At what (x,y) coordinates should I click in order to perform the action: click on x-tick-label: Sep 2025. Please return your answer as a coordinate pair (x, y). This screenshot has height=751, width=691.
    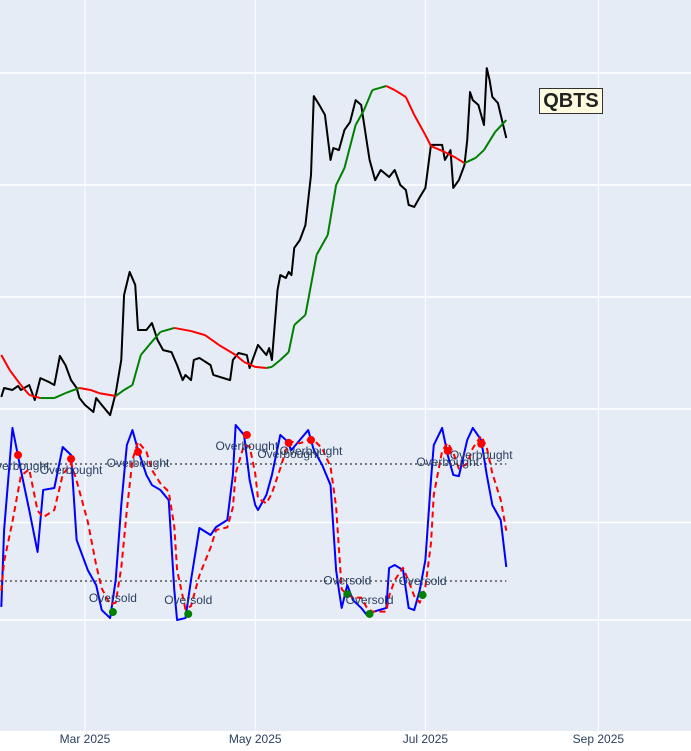
    Looking at the image, I should click on (599, 739).